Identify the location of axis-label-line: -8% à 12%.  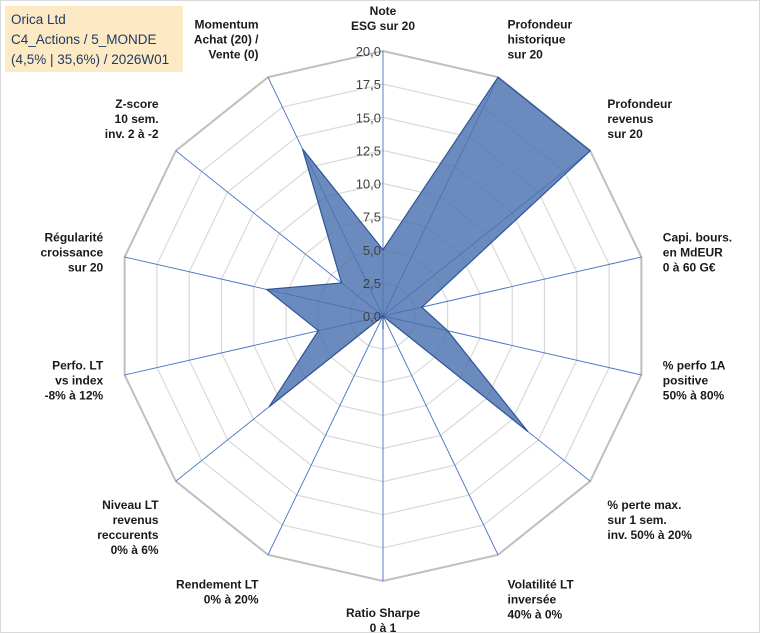
(73, 395).